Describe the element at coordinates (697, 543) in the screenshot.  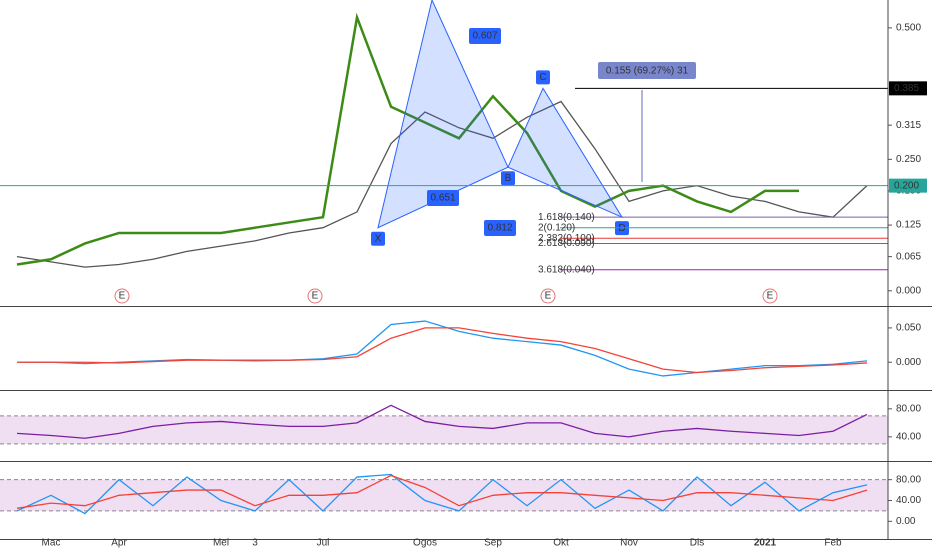
I see `x-tick-label: Dis` at that location.